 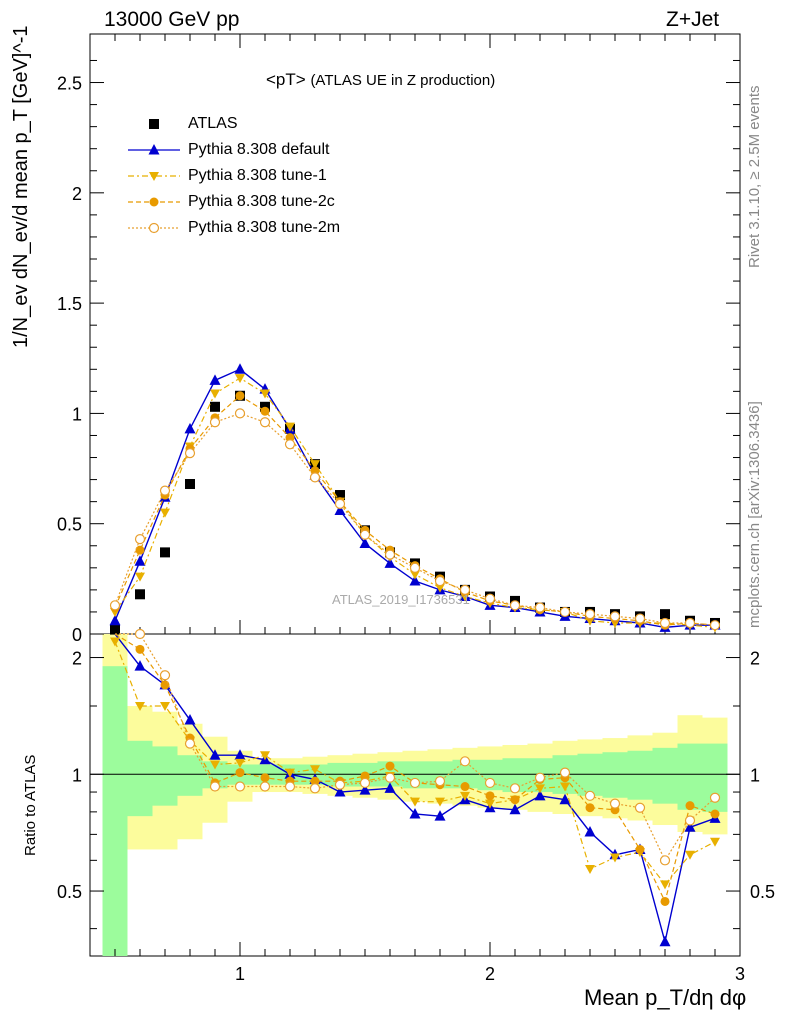 I want to click on ratio-y-tick-label-right: 1, so click(x=755, y=775).